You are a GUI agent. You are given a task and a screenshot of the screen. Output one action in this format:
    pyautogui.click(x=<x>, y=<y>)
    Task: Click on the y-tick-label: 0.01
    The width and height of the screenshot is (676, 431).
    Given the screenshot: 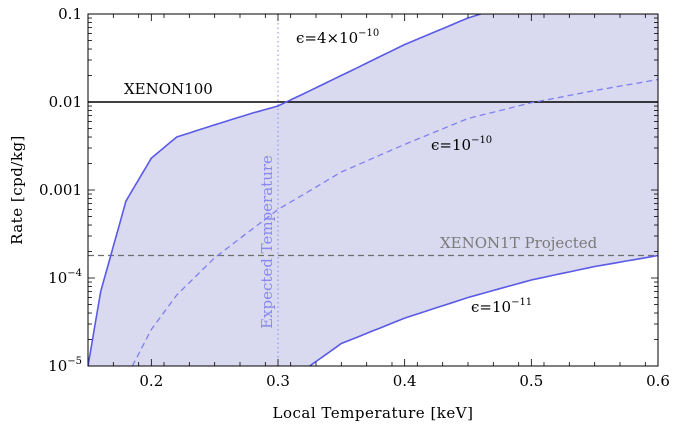 What is the action you would take?
    pyautogui.click(x=65, y=102)
    